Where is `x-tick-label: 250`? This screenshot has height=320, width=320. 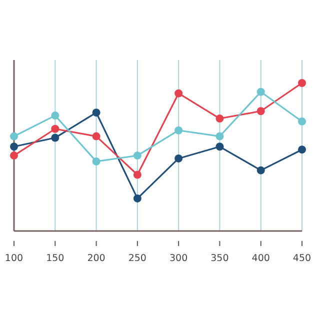 x-tick-label: 250 is located at coordinates (137, 258).